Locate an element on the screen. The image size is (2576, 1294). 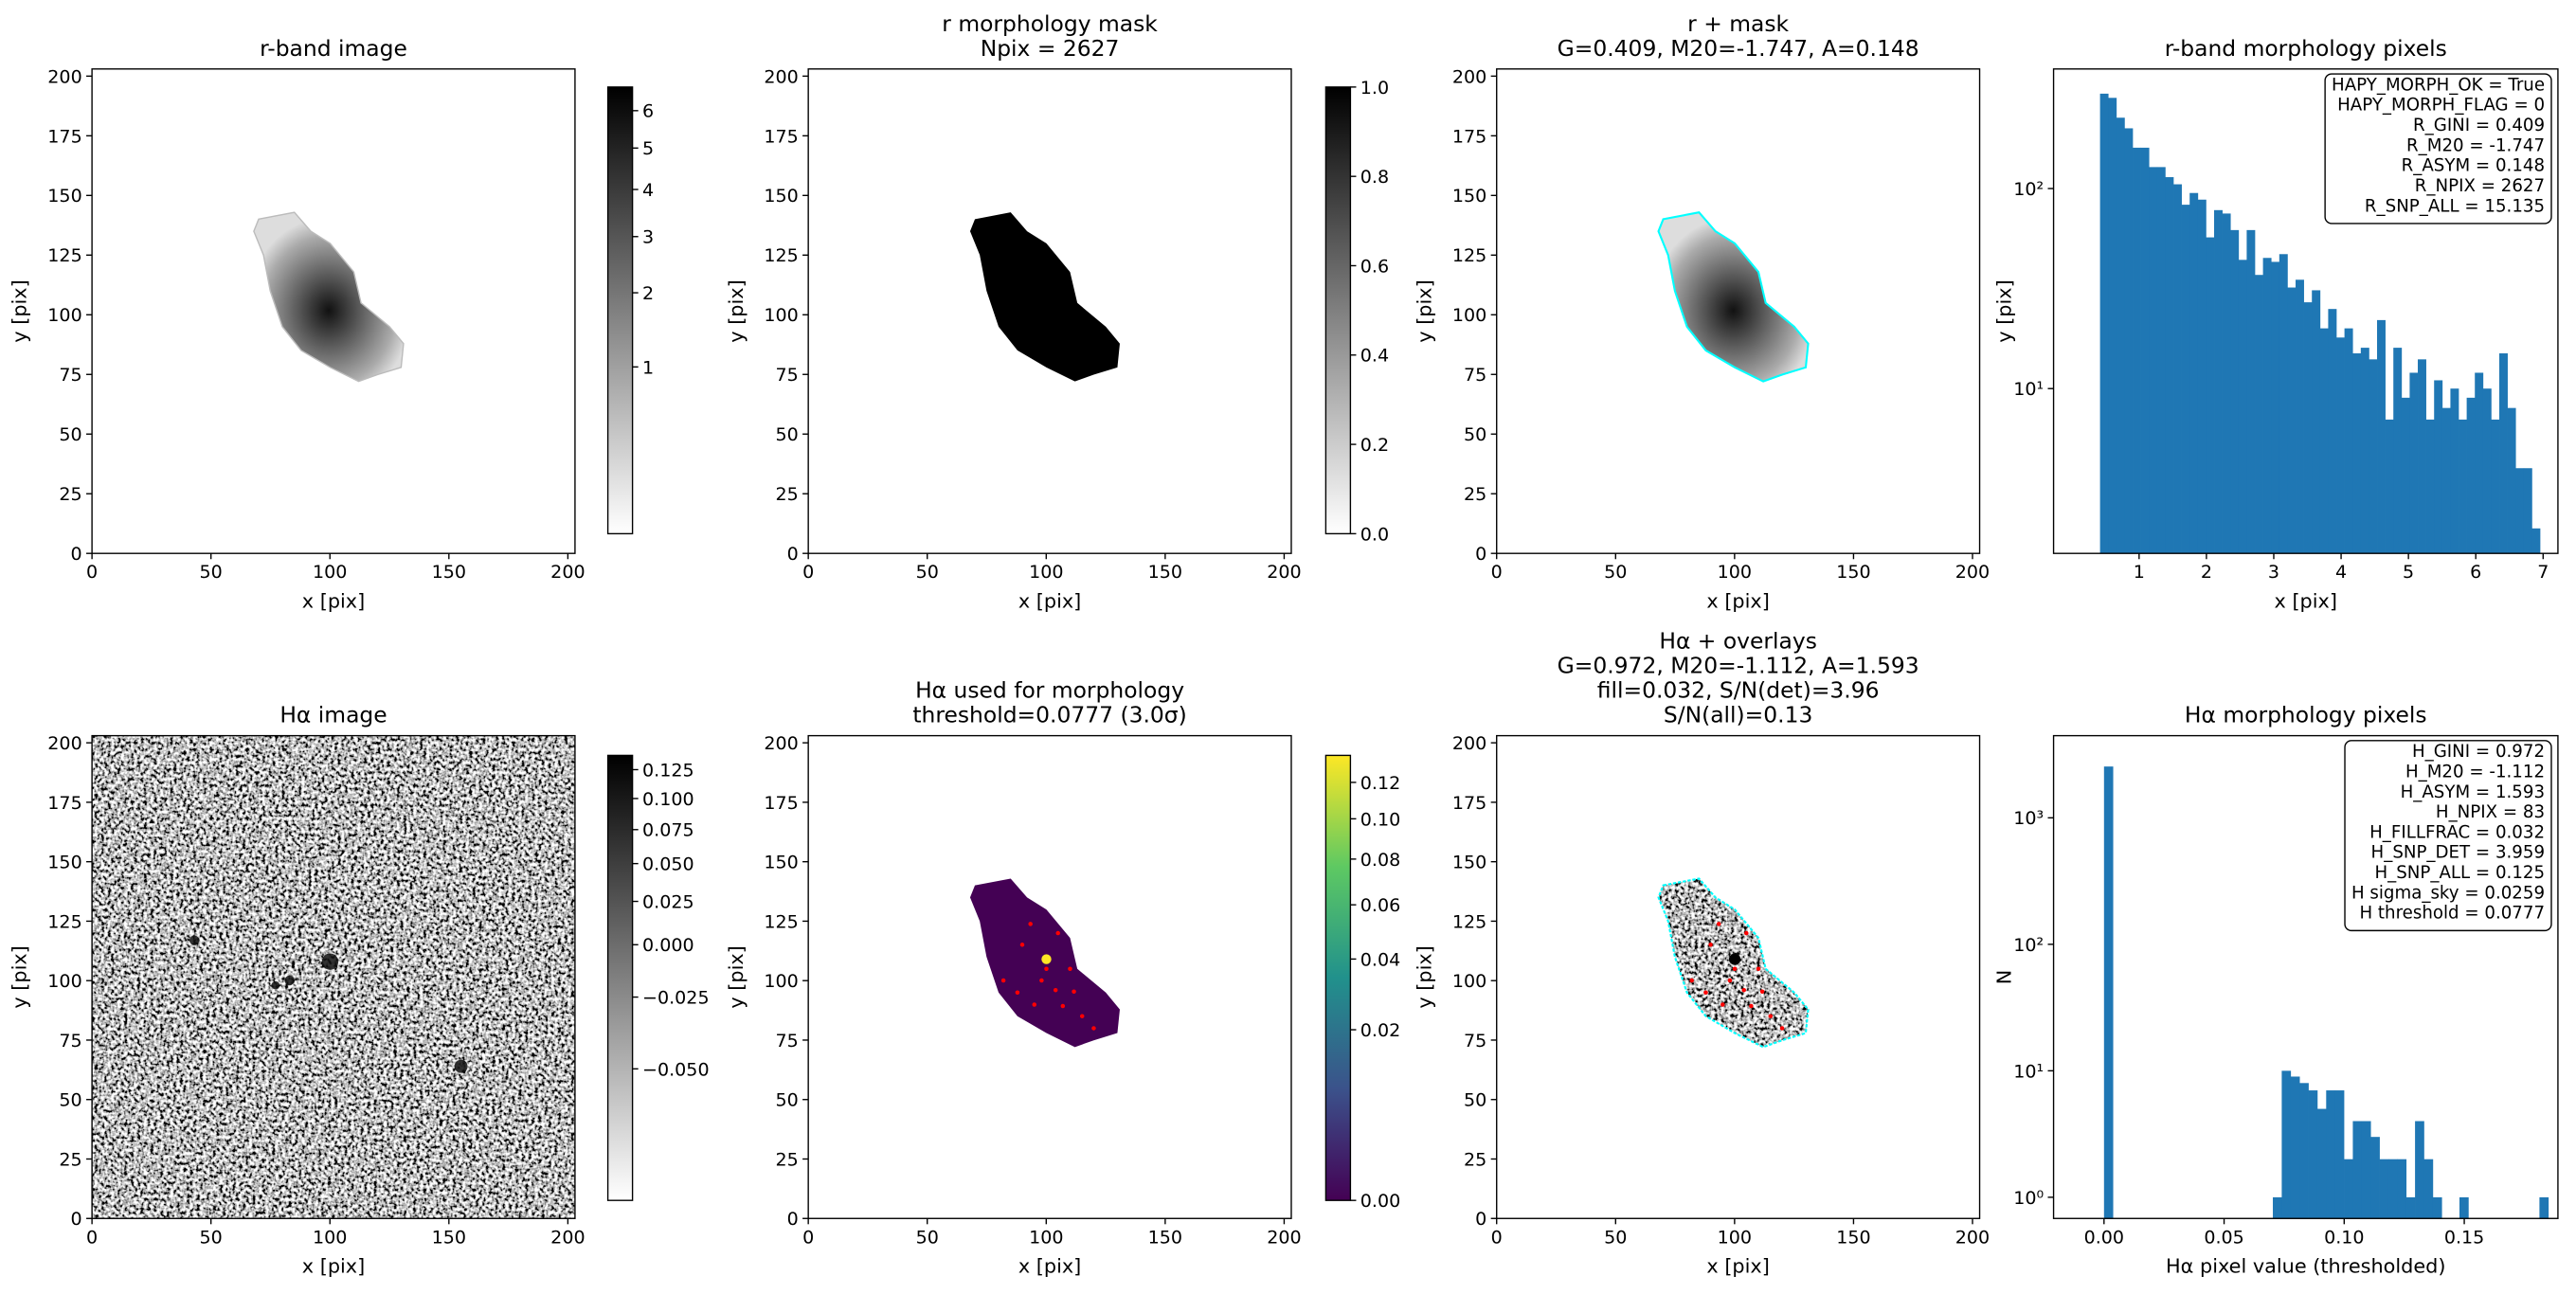
annotation-line: R_SNP_ALL = 15.135 is located at coordinates (2455, 206).